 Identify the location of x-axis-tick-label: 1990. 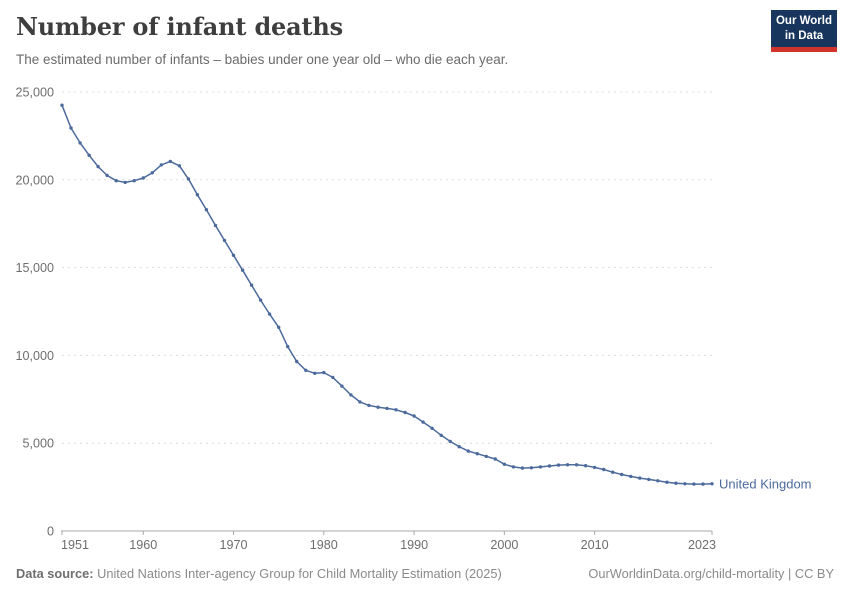
(414, 545).